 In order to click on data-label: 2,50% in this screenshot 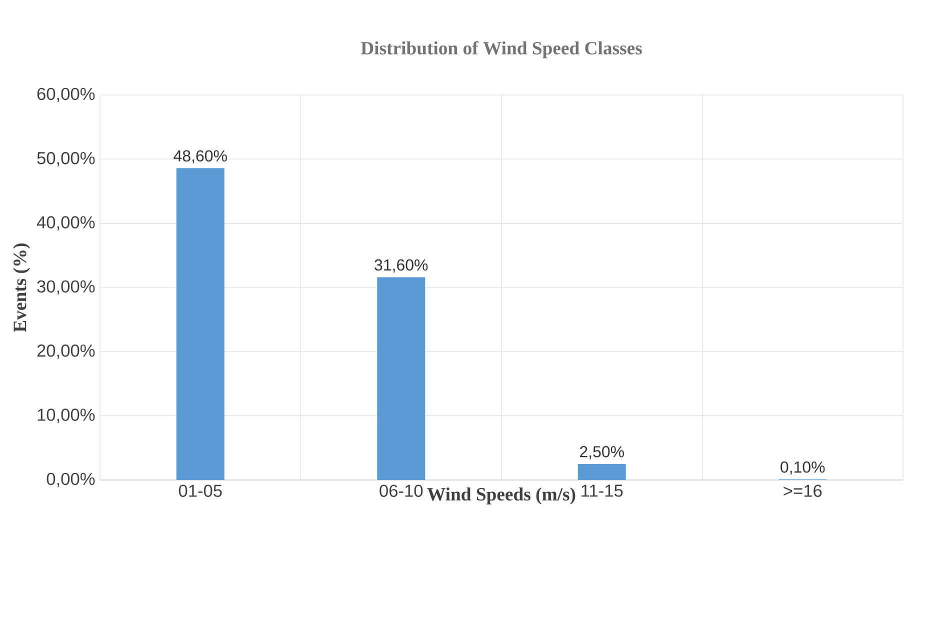, I will do `click(602, 453)`.